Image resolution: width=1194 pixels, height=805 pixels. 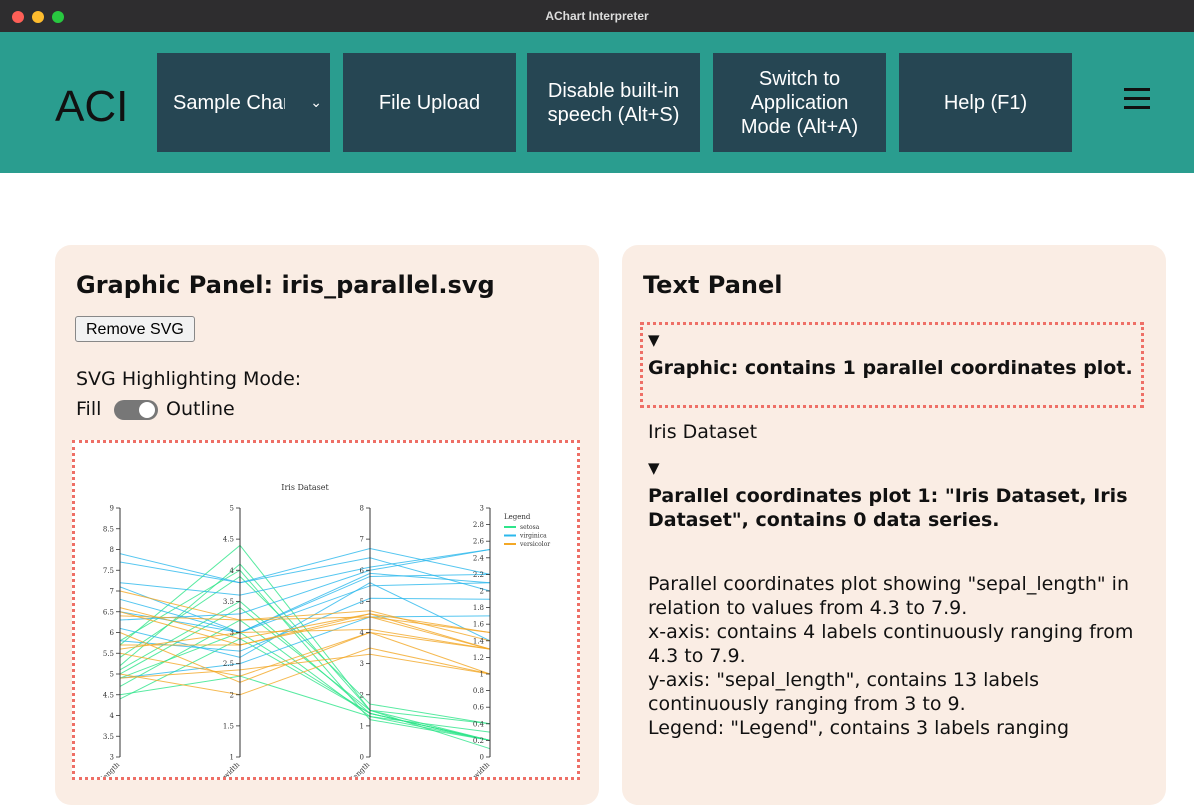 I want to click on chevron: ⌄, so click(x=316, y=102).